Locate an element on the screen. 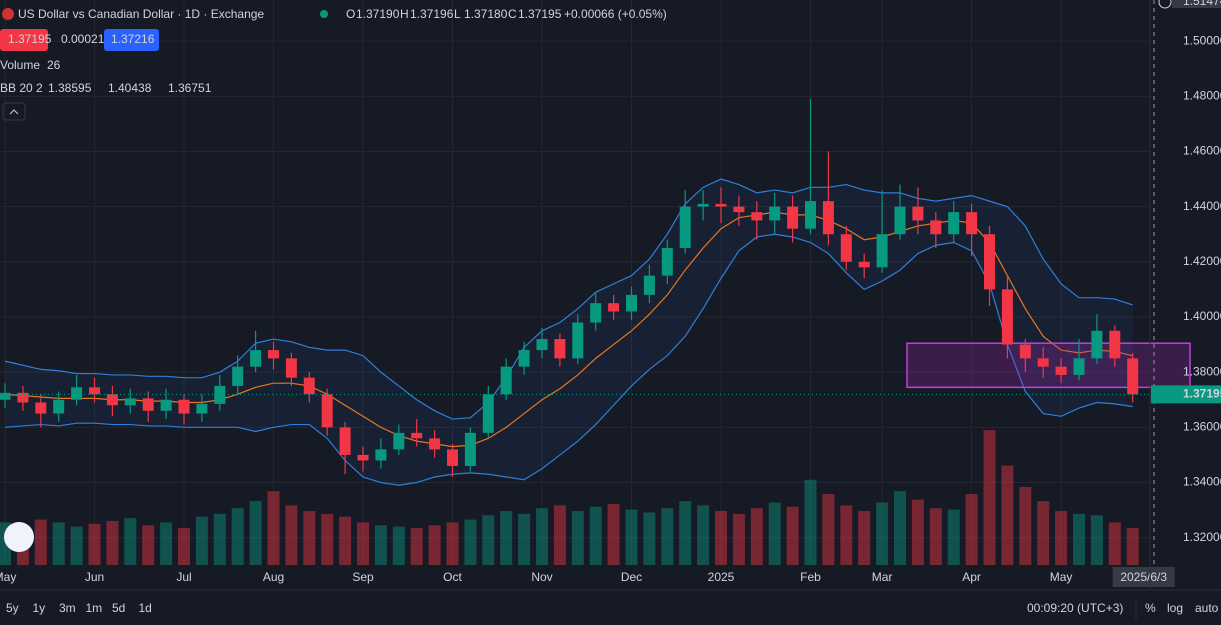  date-tag-label: 2025/6/3 is located at coordinates (1143, 577).